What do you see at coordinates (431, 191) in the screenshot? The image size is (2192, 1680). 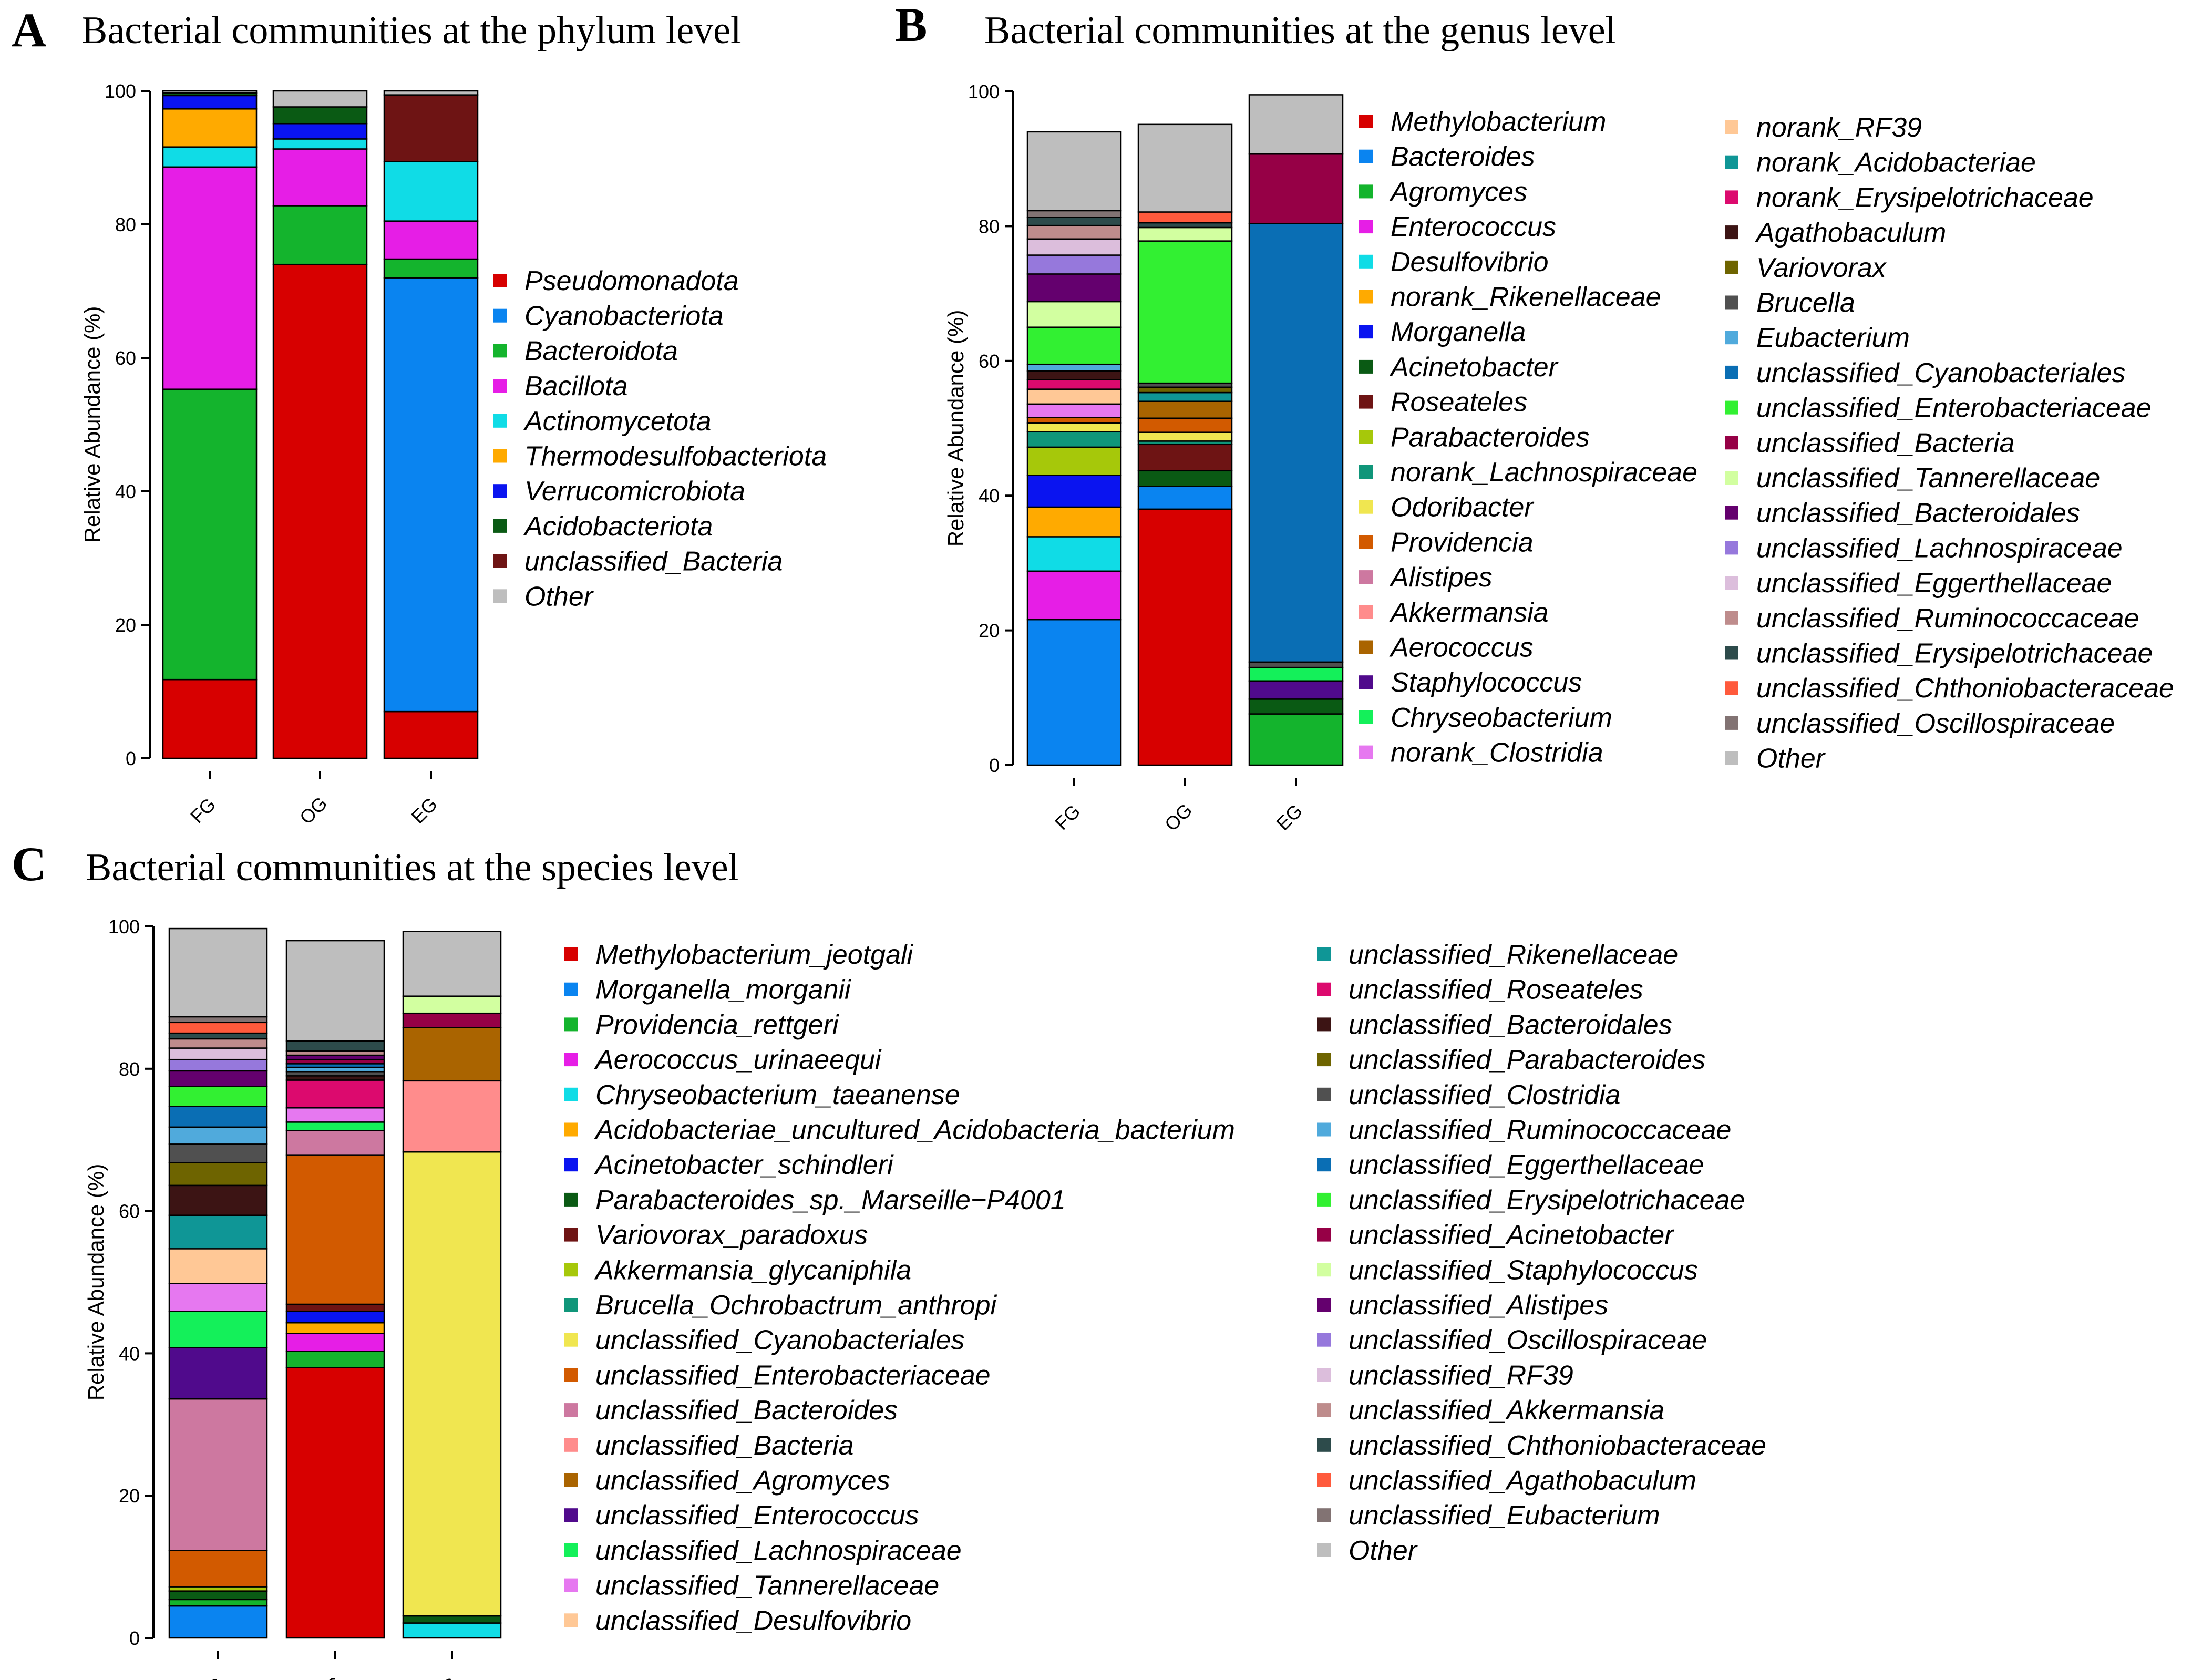 I see `bar-segment-eg-actinomycetota` at bounding box center [431, 191].